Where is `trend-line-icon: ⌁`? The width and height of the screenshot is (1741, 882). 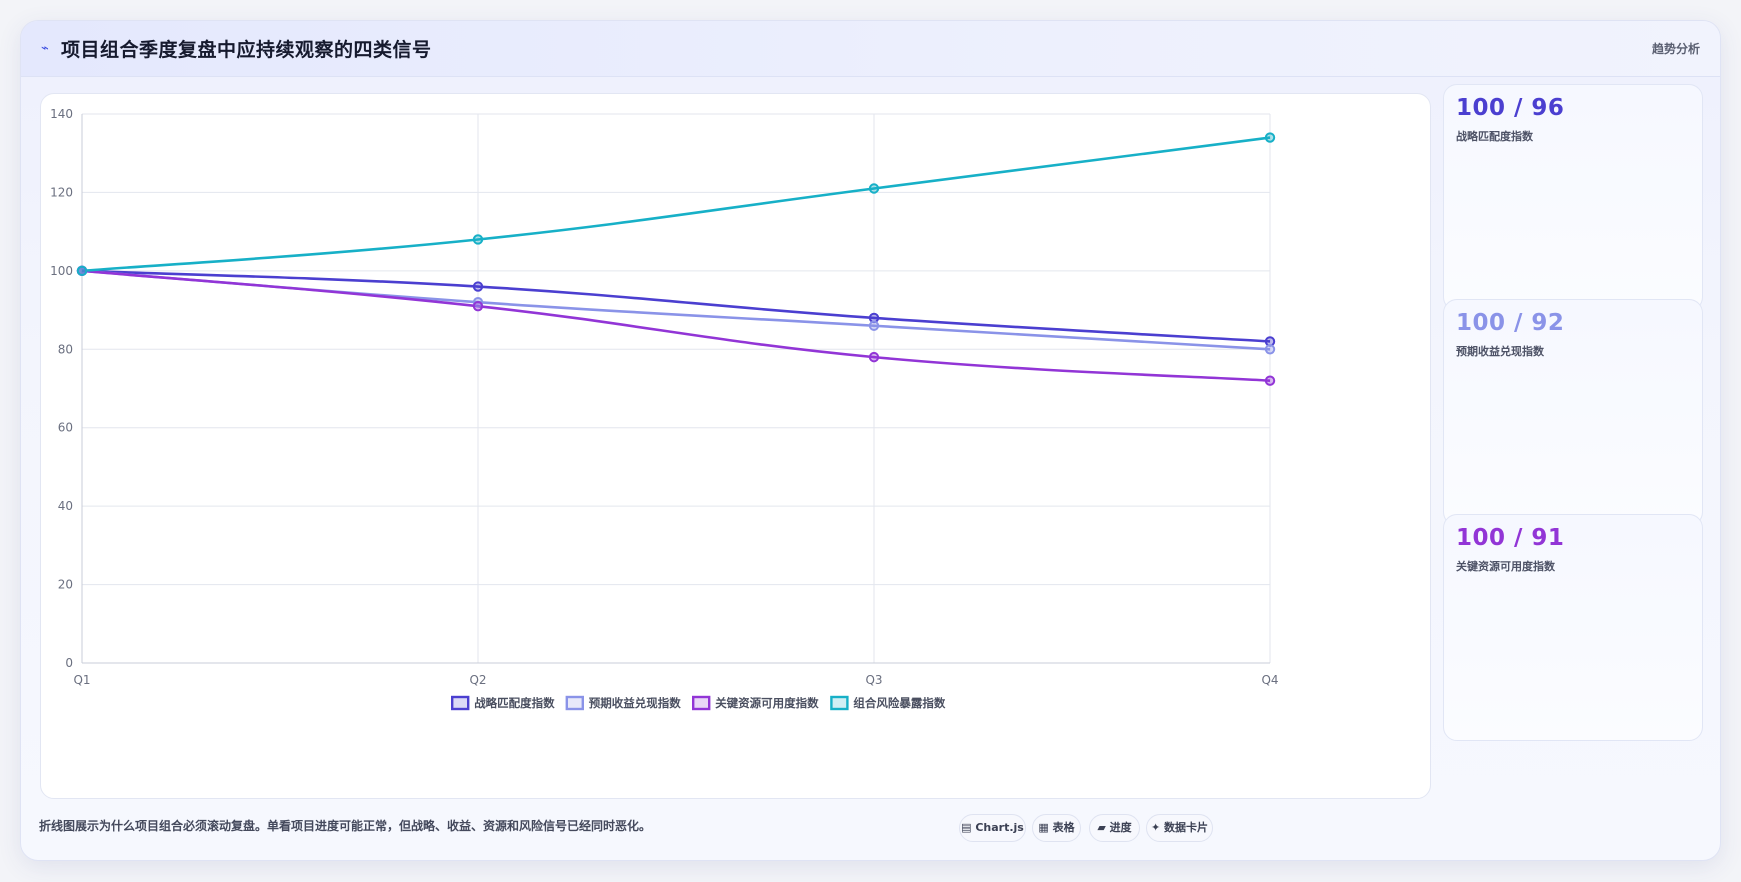 trend-line-icon: ⌁ is located at coordinates (45, 48).